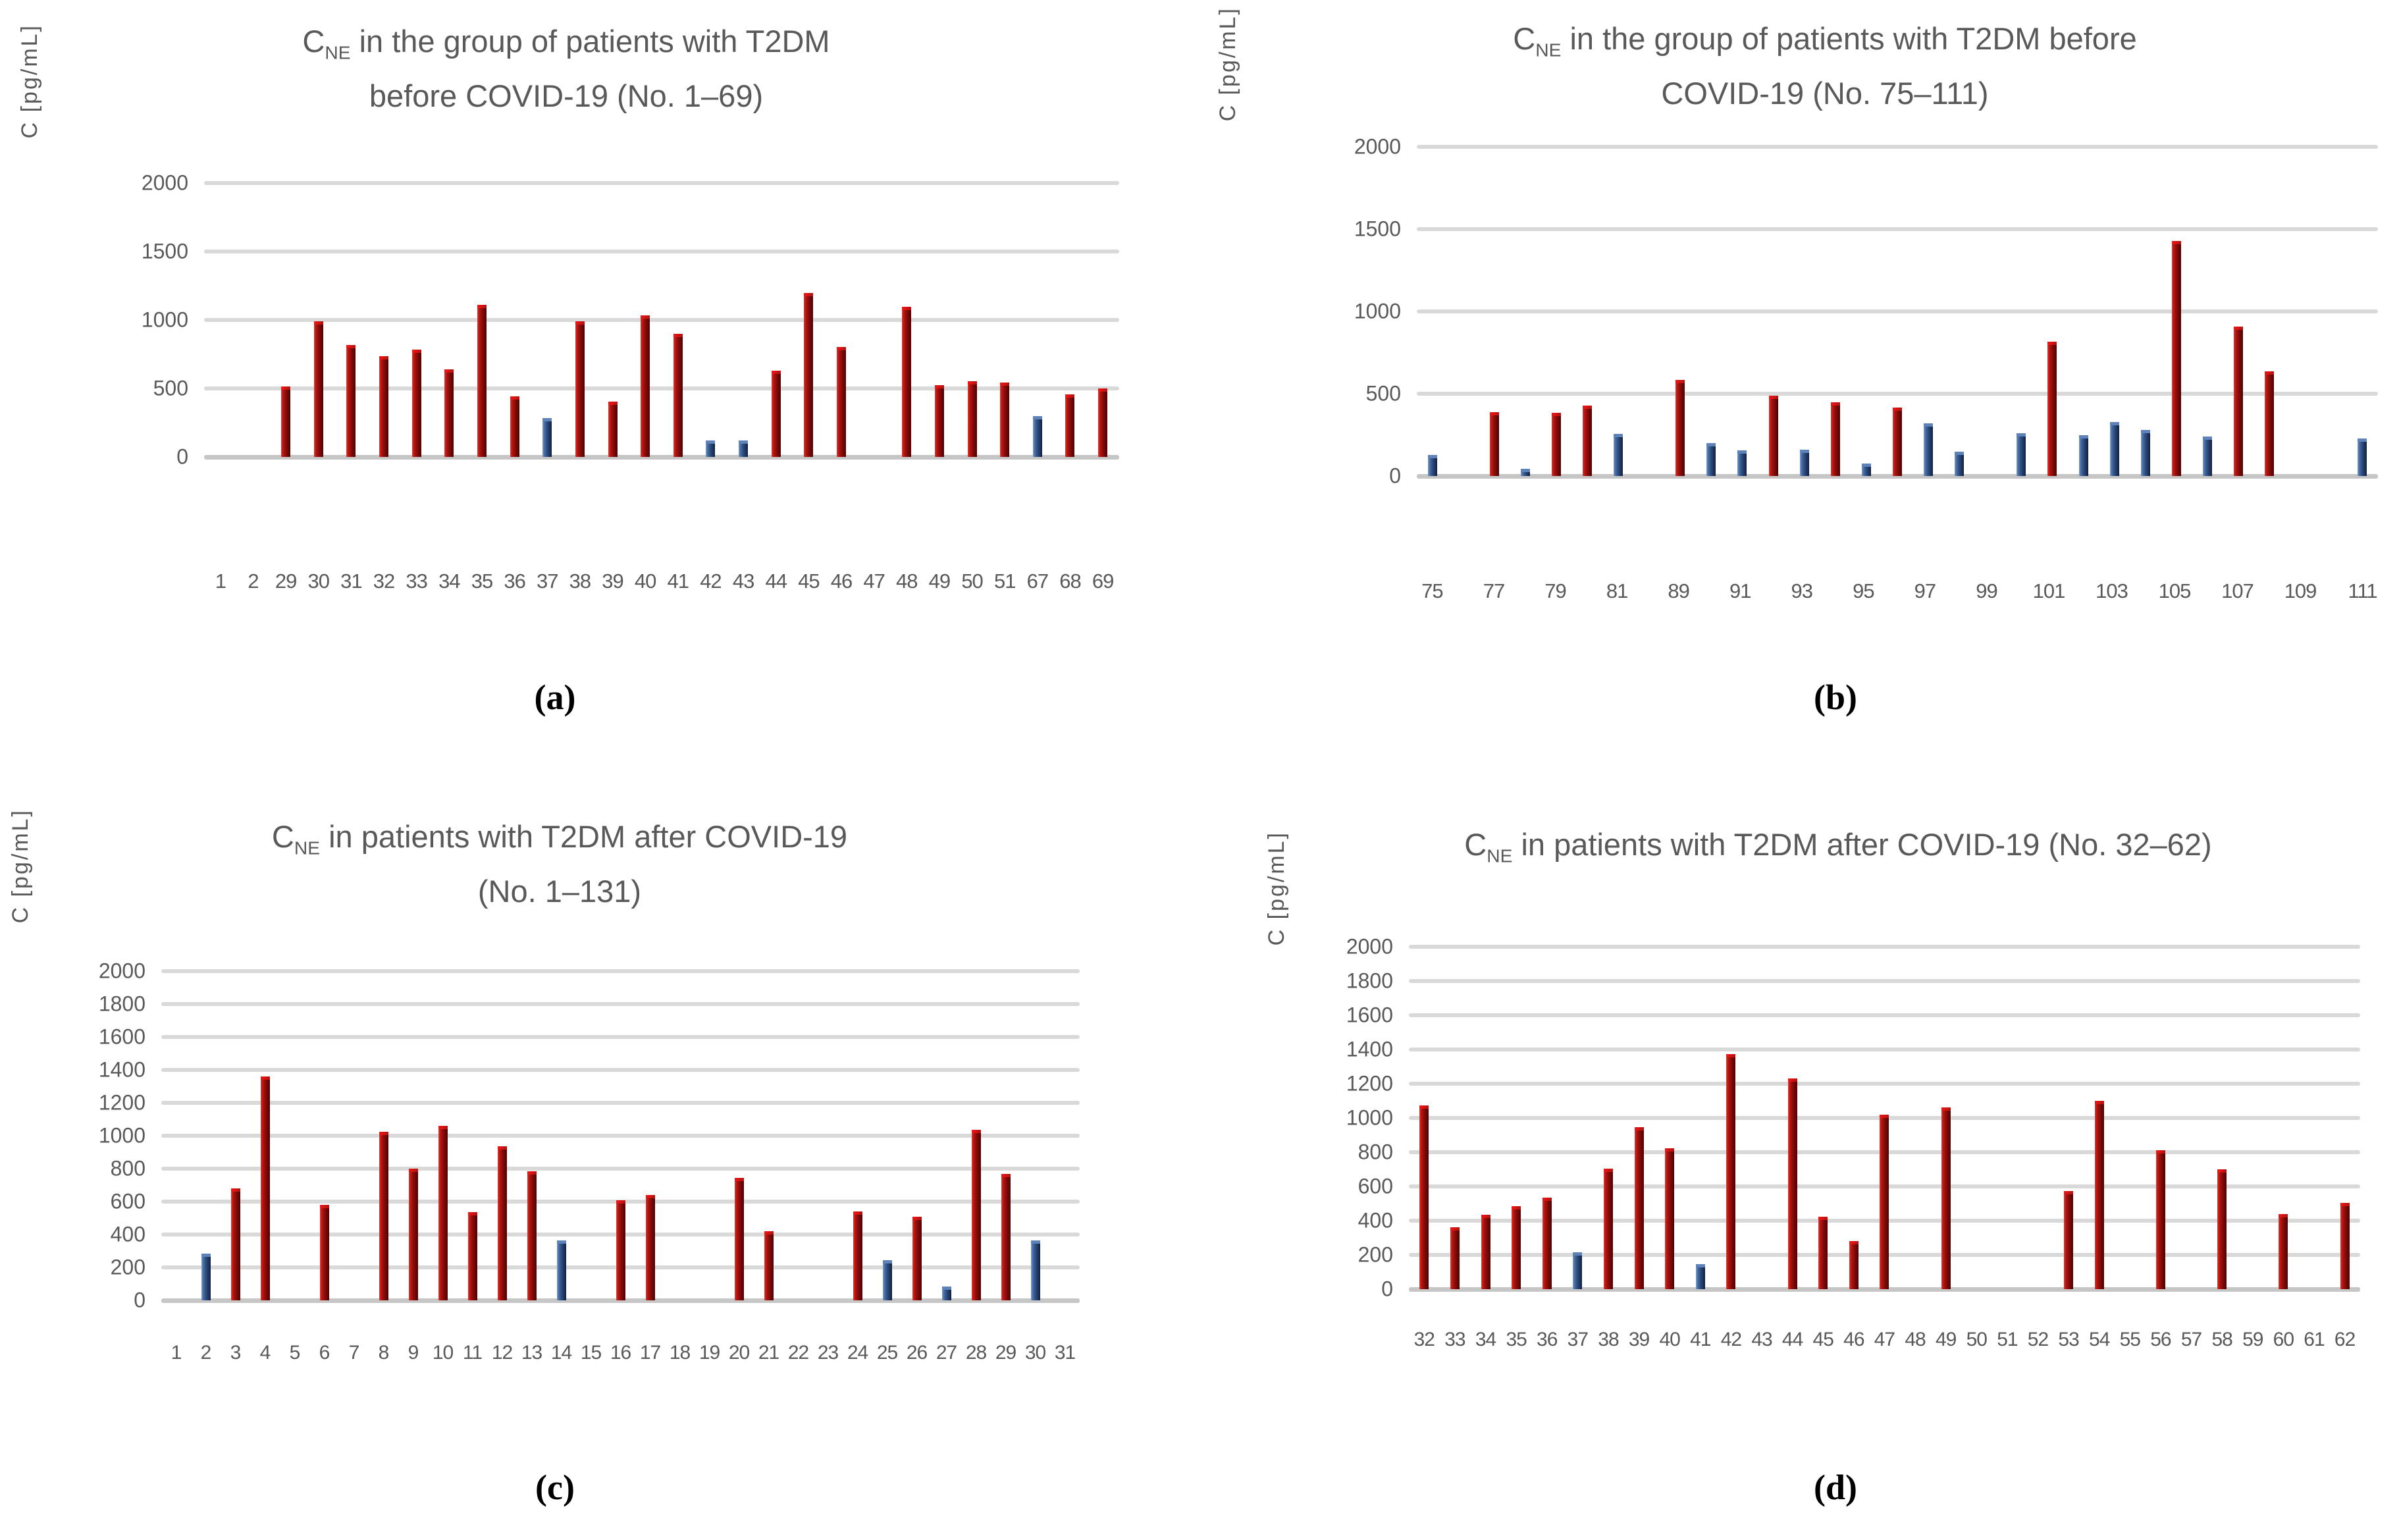 The image size is (2399, 1540). I want to click on x-tick-label: 33, so click(417, 581).